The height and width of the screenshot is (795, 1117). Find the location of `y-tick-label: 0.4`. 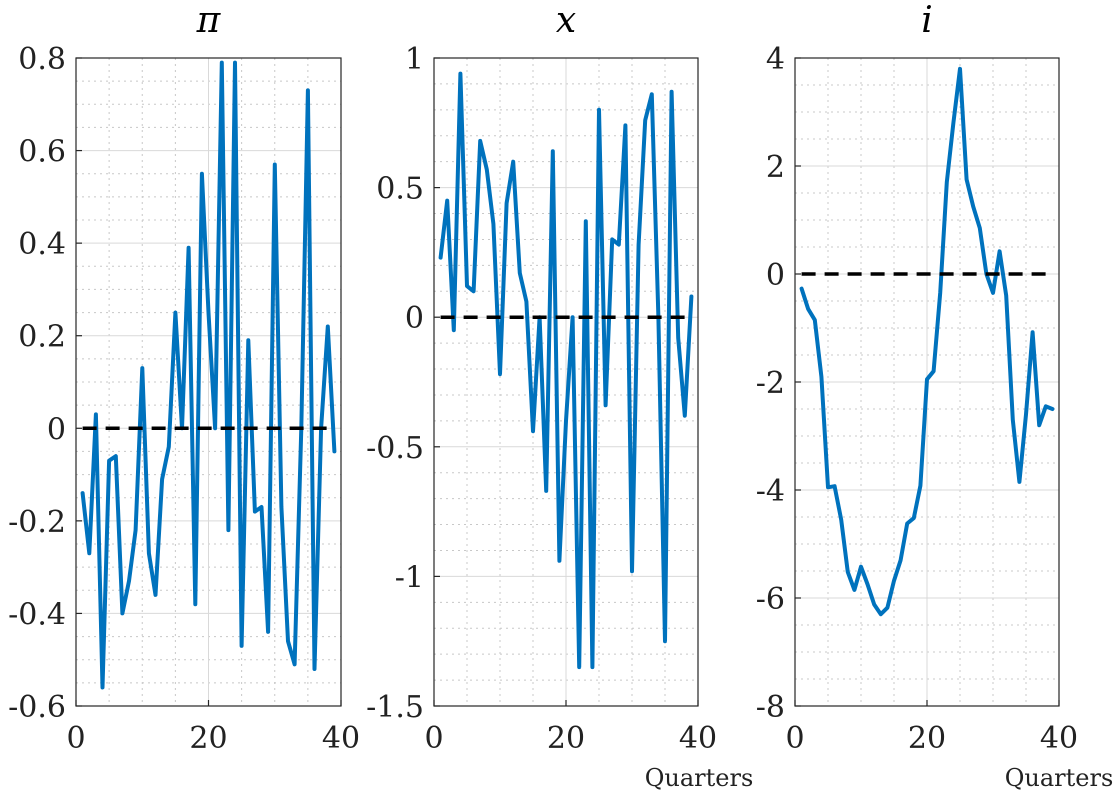

y-tick-label: 0.4 is located at coordinates (42, 244).